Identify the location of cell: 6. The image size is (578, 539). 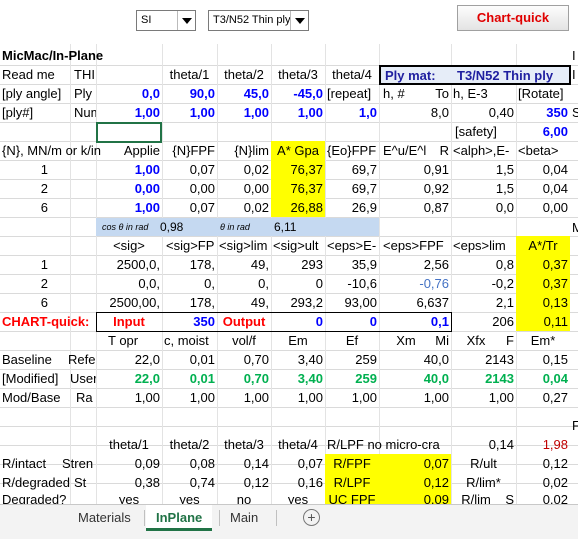
(44, 302).